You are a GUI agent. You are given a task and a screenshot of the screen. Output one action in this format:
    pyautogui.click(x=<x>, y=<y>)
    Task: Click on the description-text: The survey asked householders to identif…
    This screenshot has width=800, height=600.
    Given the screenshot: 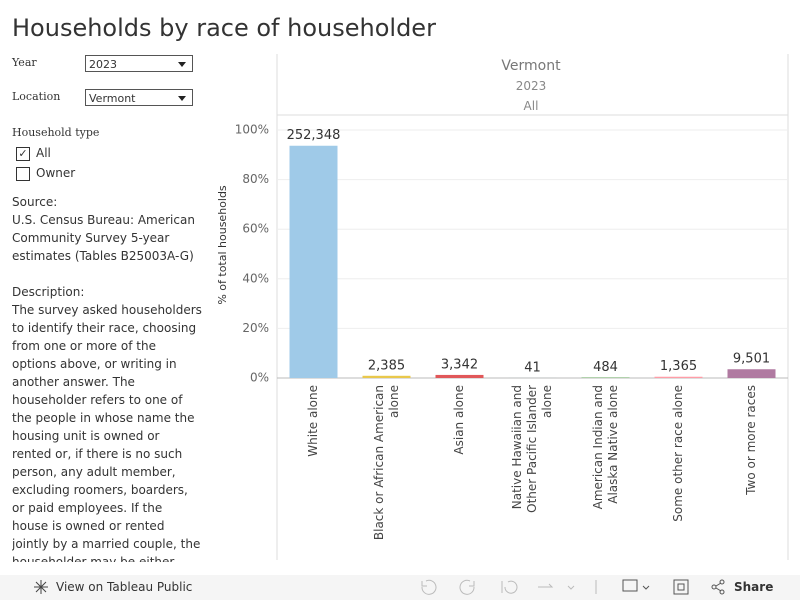 What is the action you would take?
    pyautogui.click(x=107, y=432)
    